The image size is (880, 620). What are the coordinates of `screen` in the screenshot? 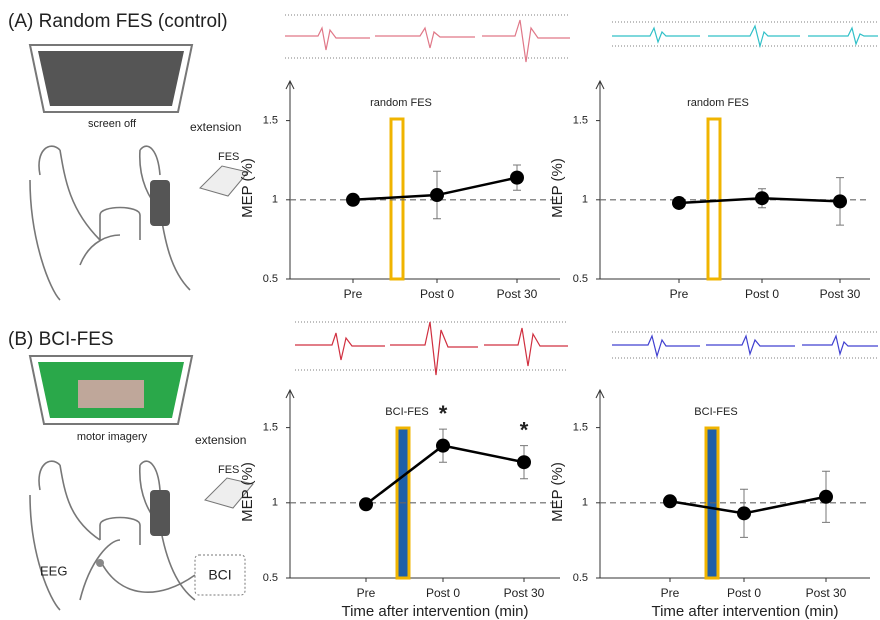 It's located at (111, 78).